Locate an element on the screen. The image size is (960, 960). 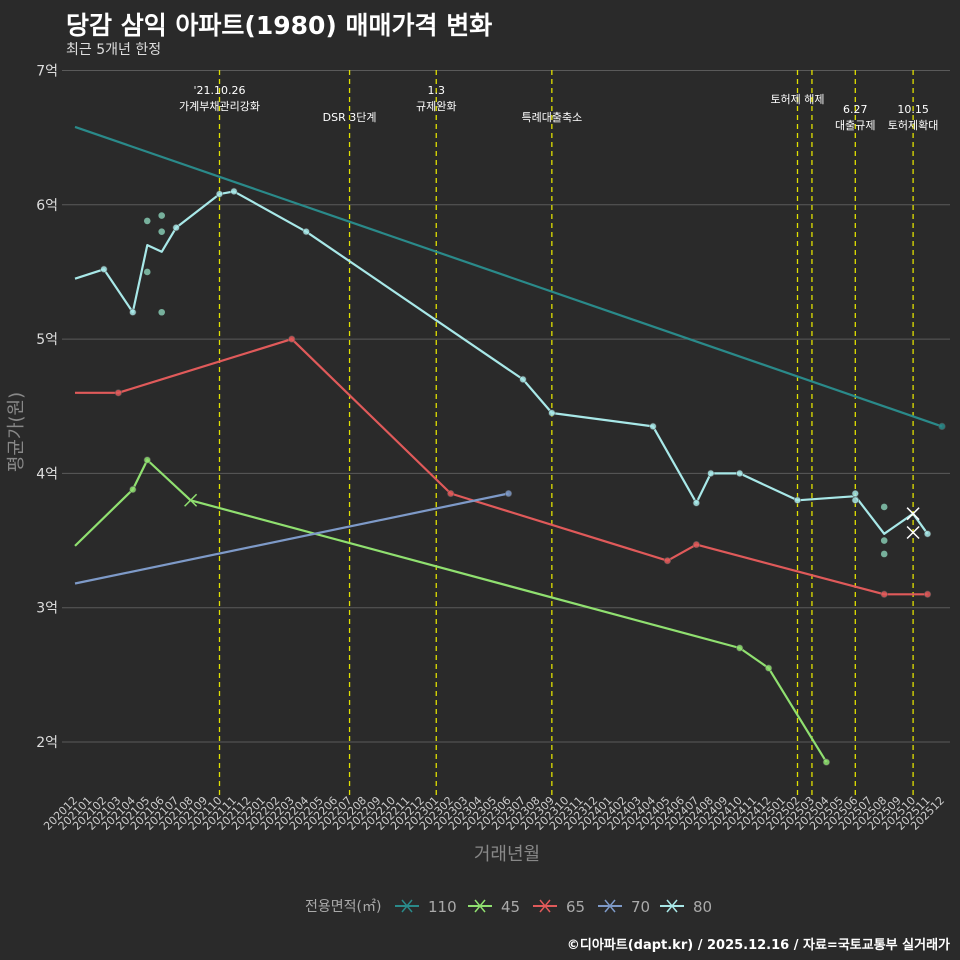
y-tick-label: 4억 is located at coordinates (47, 474).